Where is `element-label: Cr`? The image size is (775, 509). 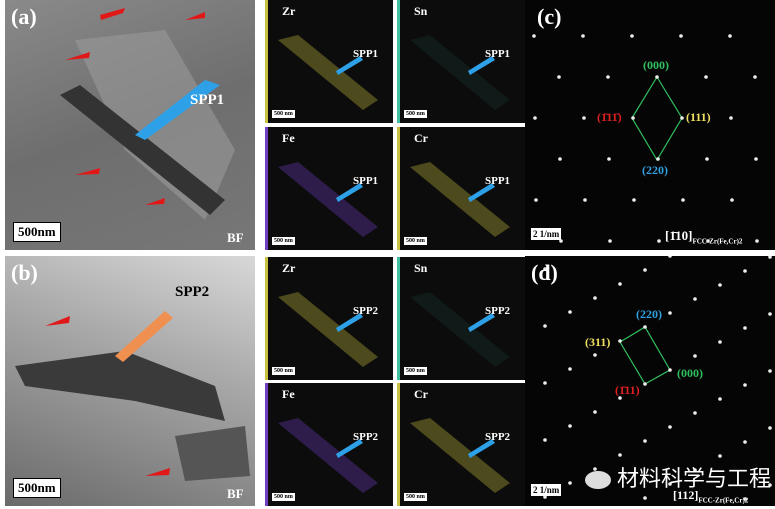 element-label: Cr is located at coordinates (421, 394).